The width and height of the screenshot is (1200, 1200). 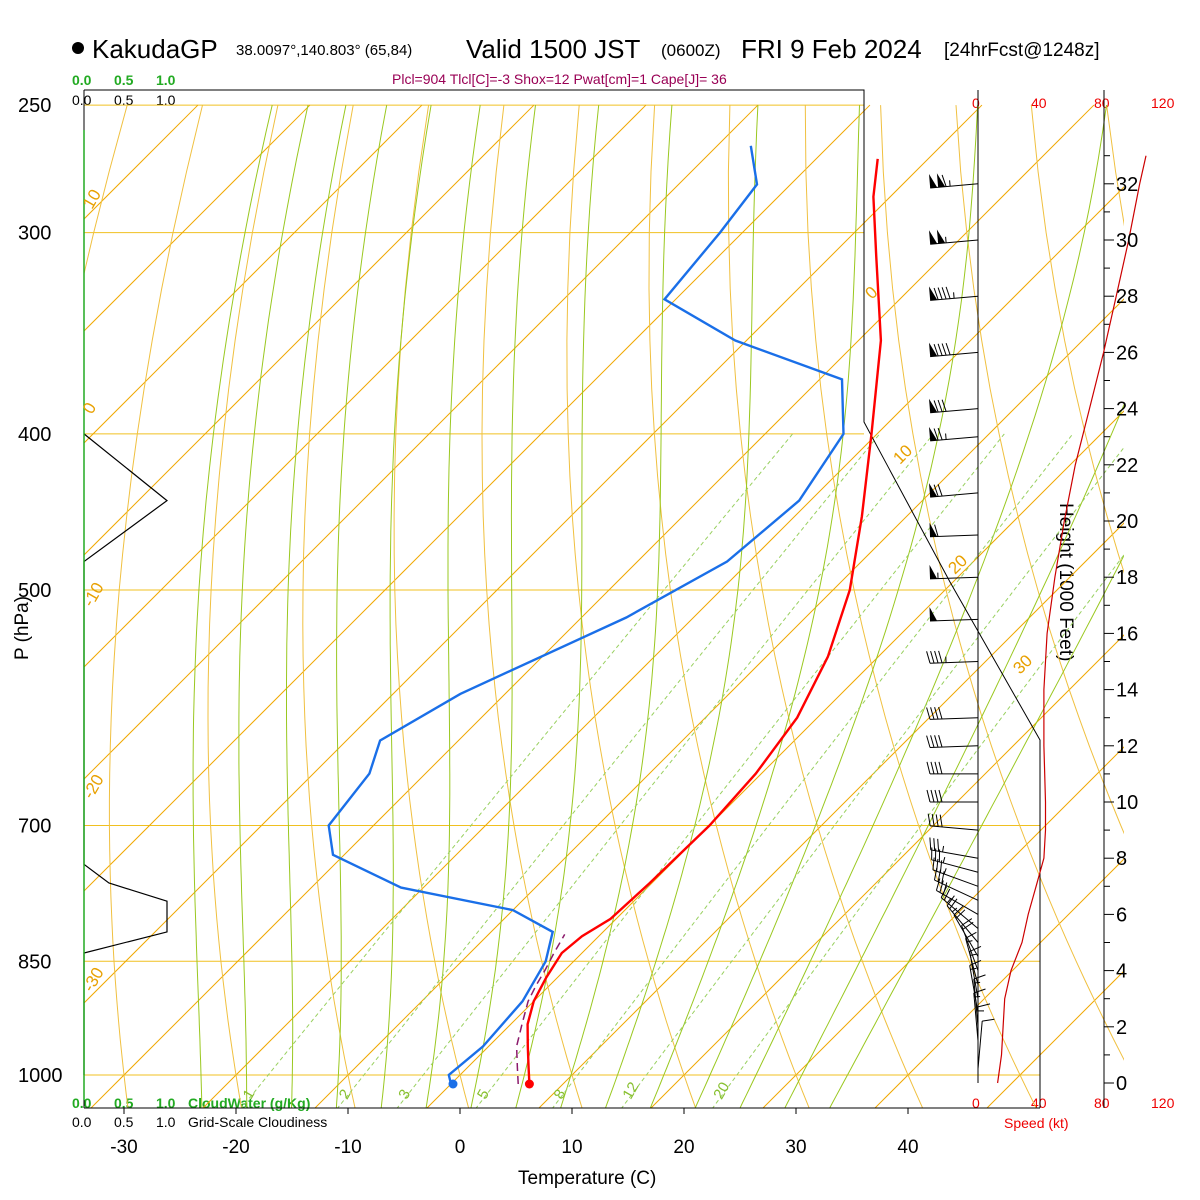 What do you see at coordinates (34, 234) in the screenshot?
I see `pressure-tick-300: 300` at bounding box center [34, 234].